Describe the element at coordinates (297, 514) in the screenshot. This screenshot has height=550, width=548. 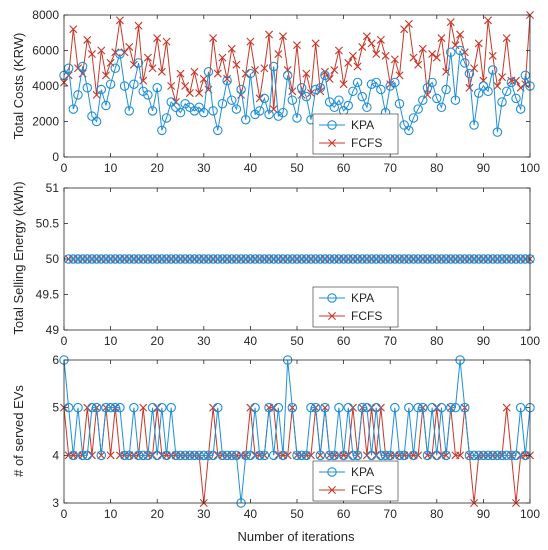
I see `evs-x-tick-label: 50` at that location.